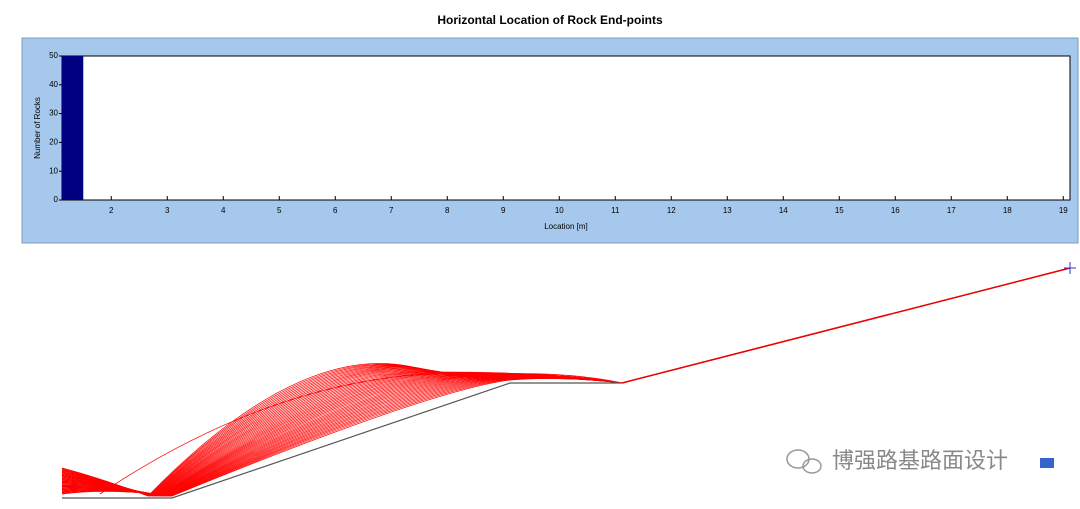 This screenshot has height=509, width=1080. I want to click on x-tick-label: 14, so click(783, 210).